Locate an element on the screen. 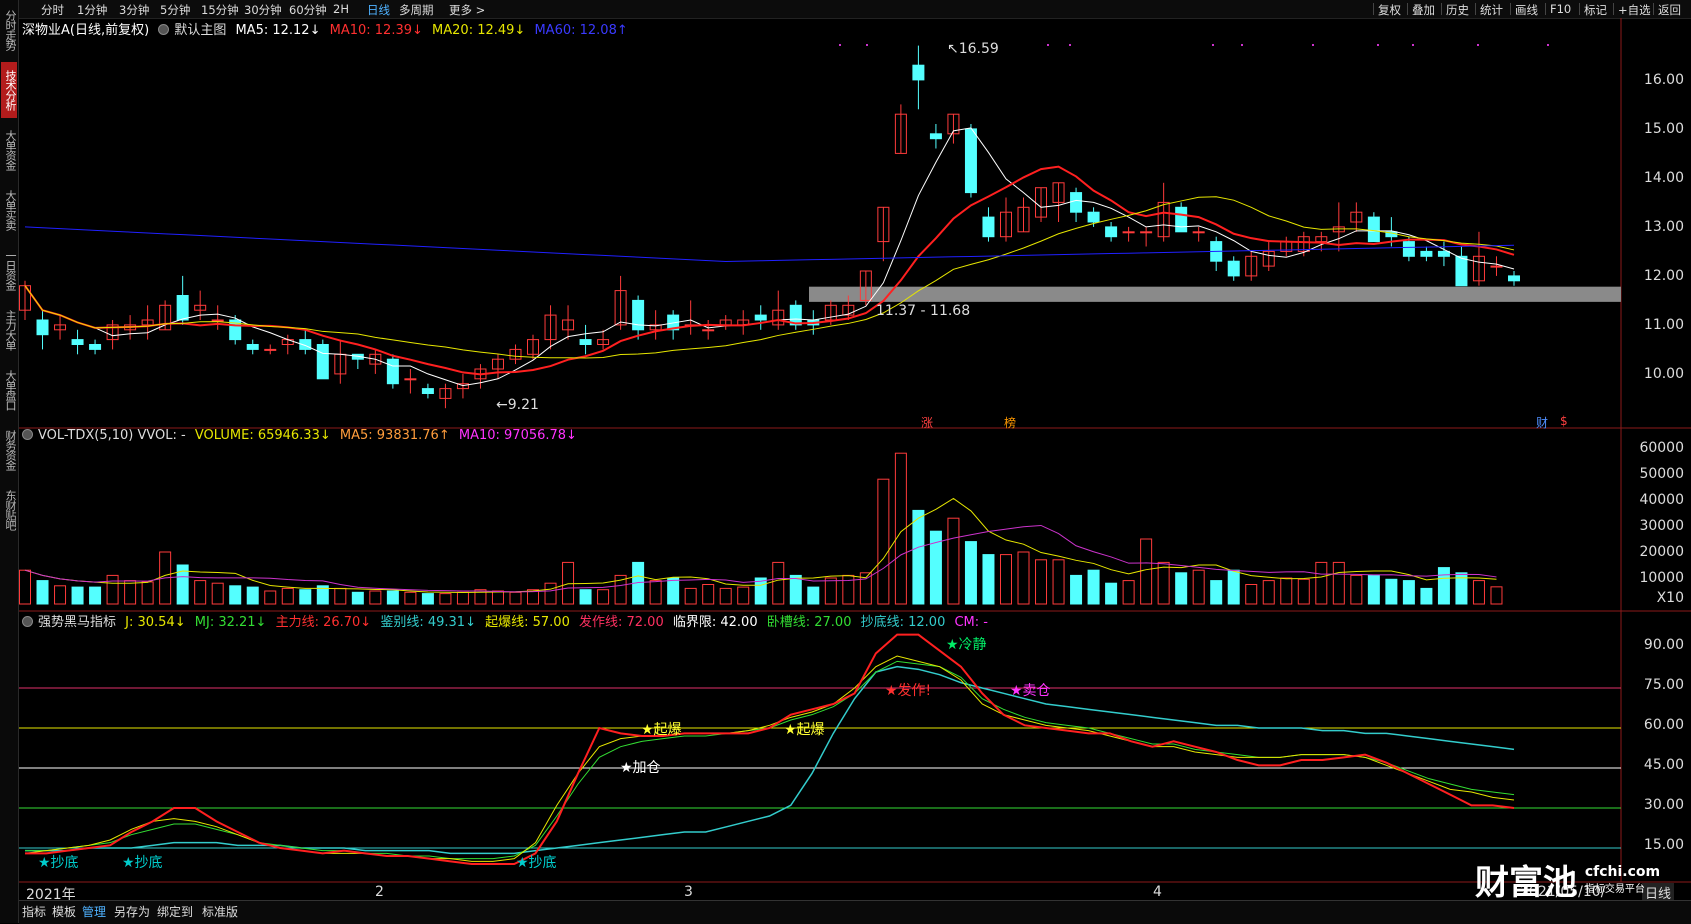 The height and width of the screenshot is (924, 1691). bottom-tab-1: 模板 is located at coordinates (64, 912).